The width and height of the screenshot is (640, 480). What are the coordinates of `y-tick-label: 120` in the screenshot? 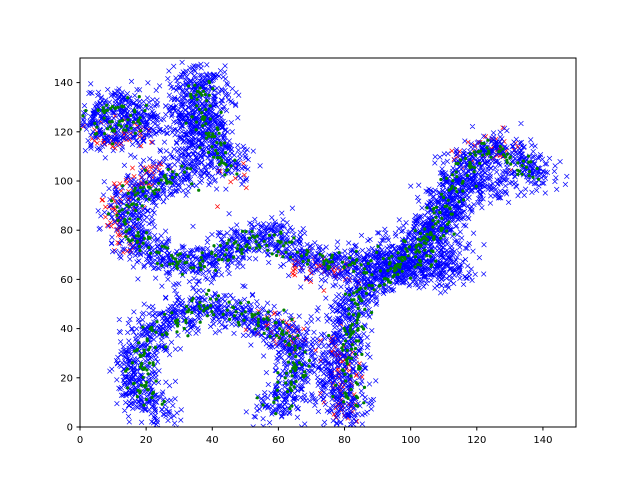 It's located at (63, 132).